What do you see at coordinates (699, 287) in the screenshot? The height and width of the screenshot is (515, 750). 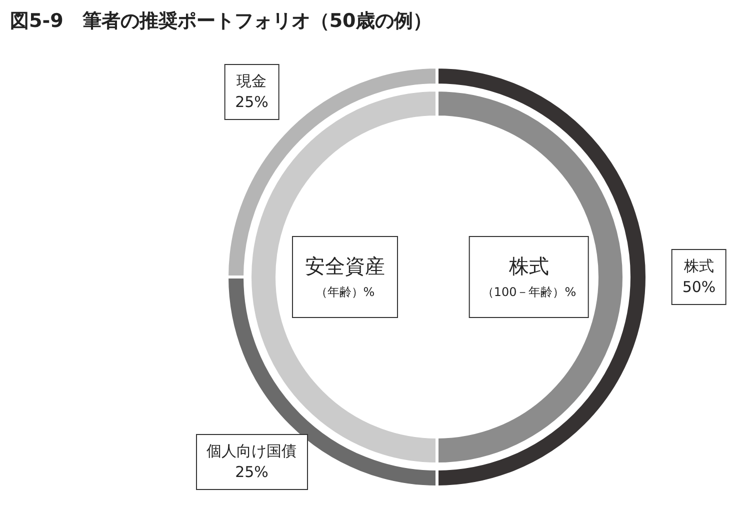 I see `data-label: 50%` at bounding box center [699, 287].